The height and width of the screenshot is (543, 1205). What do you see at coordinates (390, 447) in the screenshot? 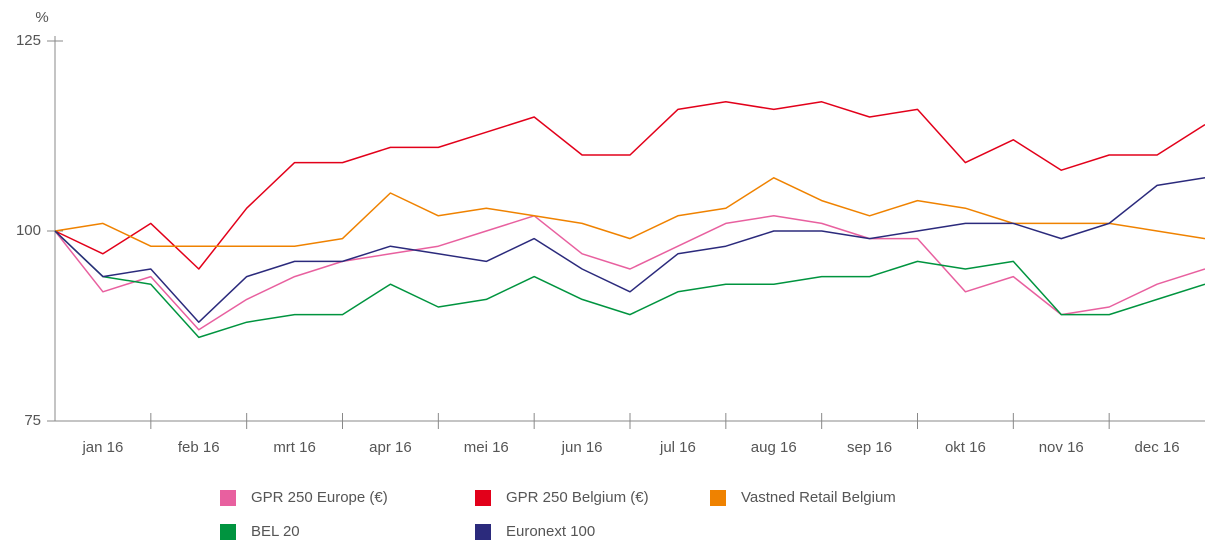
I see `x-tick-label: apr 16` at bounding box center [390, 447].